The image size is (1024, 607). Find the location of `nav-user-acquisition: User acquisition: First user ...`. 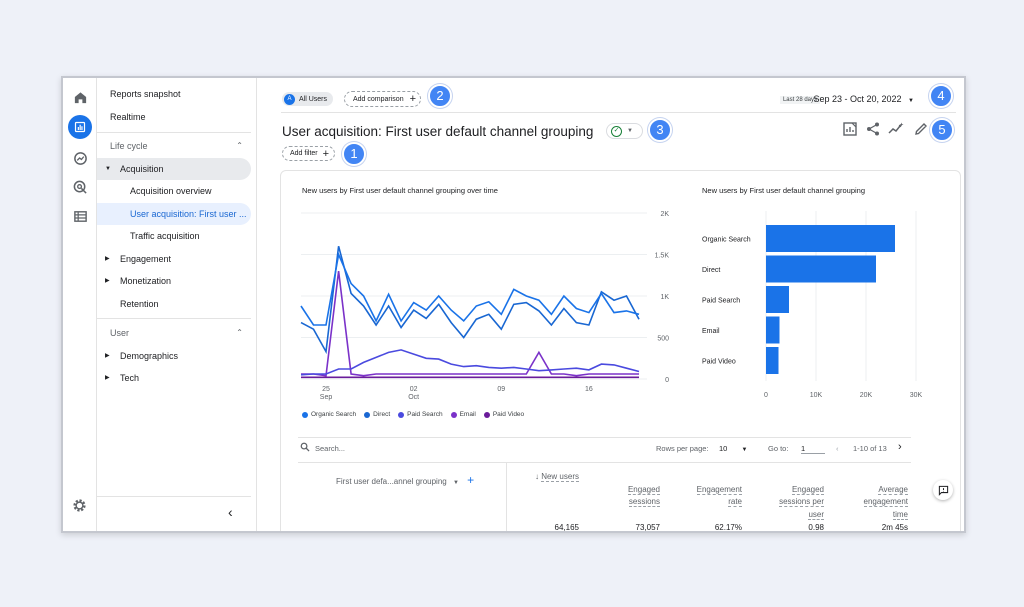

nav-user-acquisition: User acquisition: First user ... is located at coordinates (174, 214).